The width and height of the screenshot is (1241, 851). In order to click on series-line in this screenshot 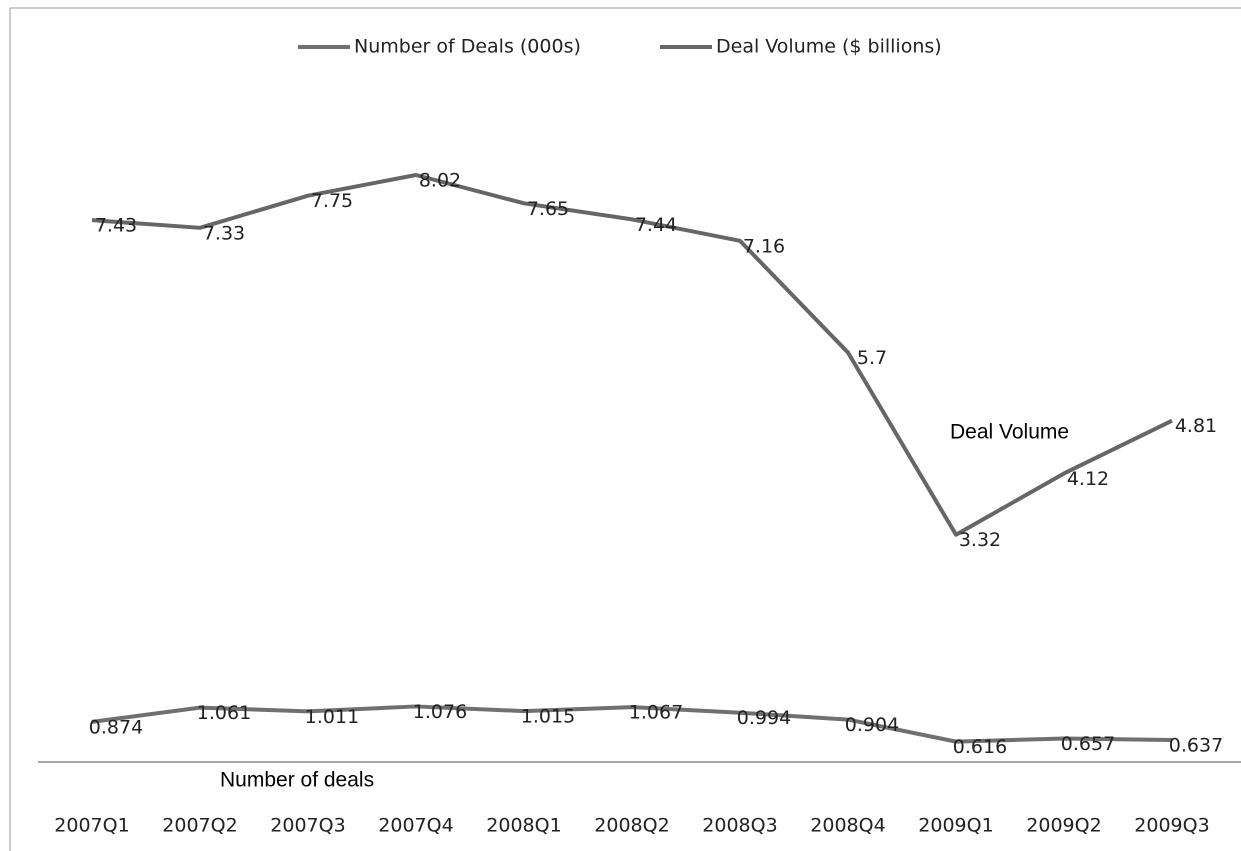, I will do `click(632, 724)`.